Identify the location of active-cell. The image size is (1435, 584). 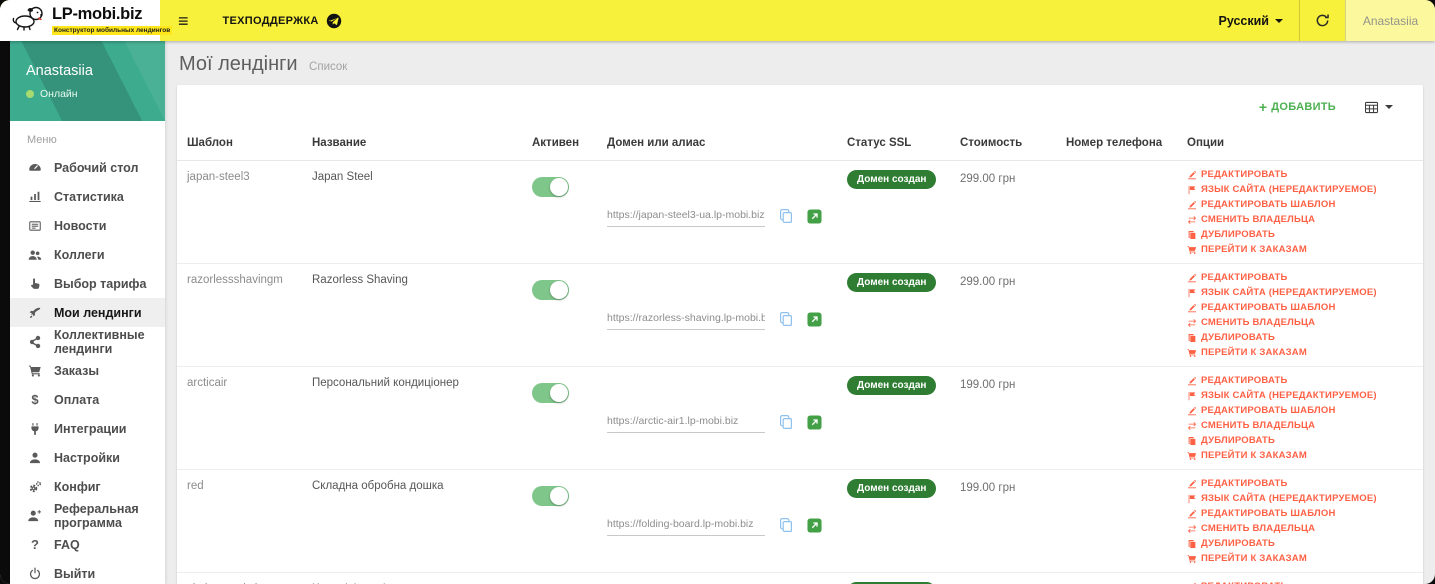
(569, 212).